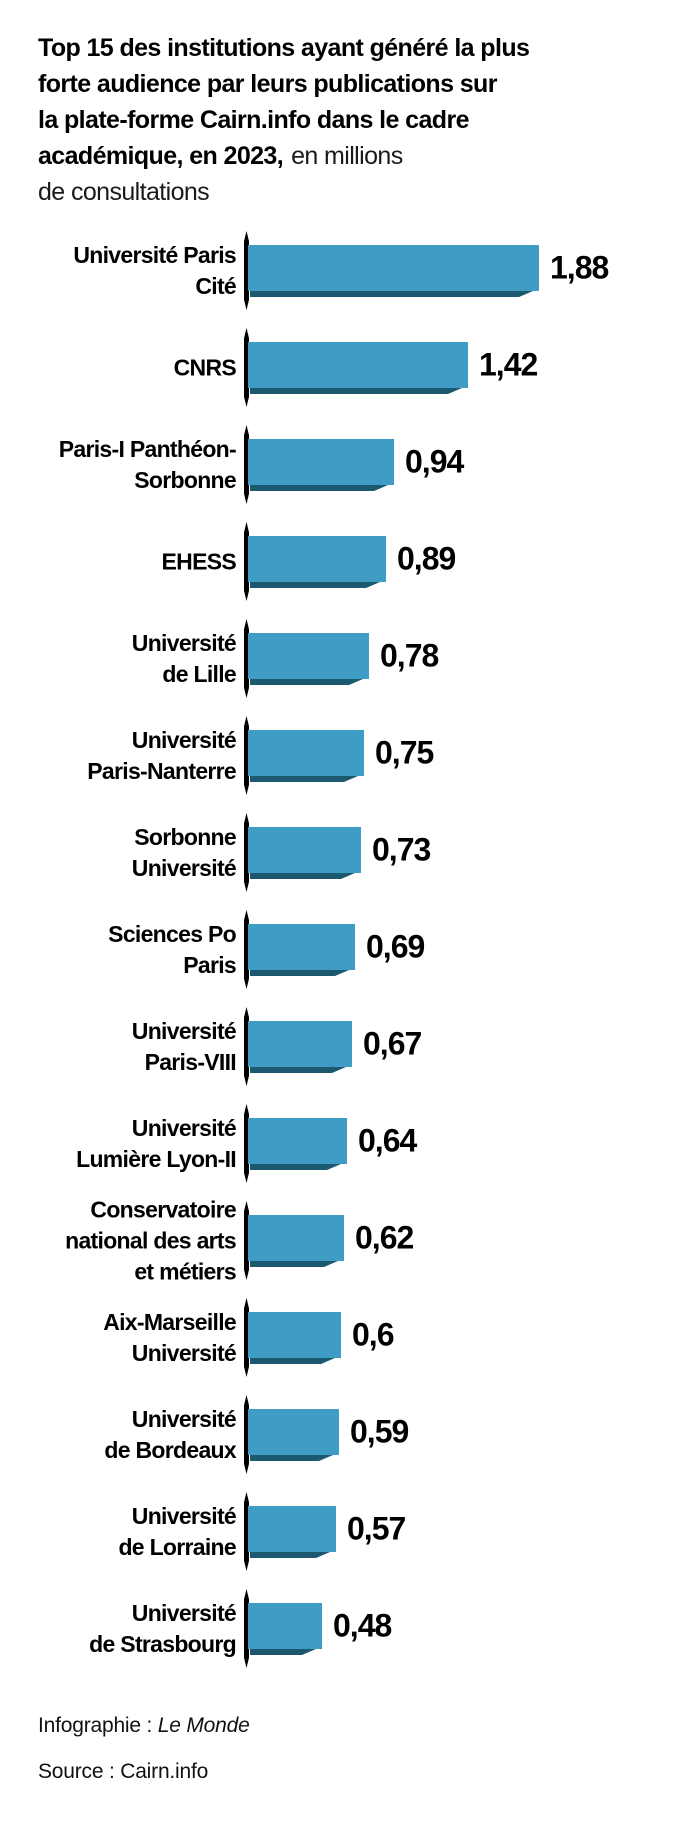  I want to click on bar-row: Paris-I Panthéon- Sorbonne 0,94, so click(350, 480).